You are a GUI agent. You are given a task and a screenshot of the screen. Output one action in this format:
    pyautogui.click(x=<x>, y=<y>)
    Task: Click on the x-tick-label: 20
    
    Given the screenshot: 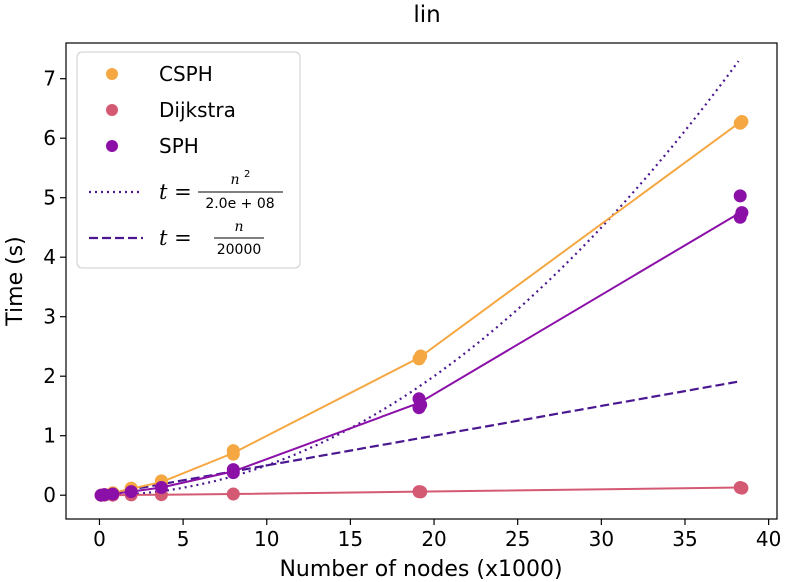 What is the action you would take?
    pyautogui.click(x=433, y=539)
    